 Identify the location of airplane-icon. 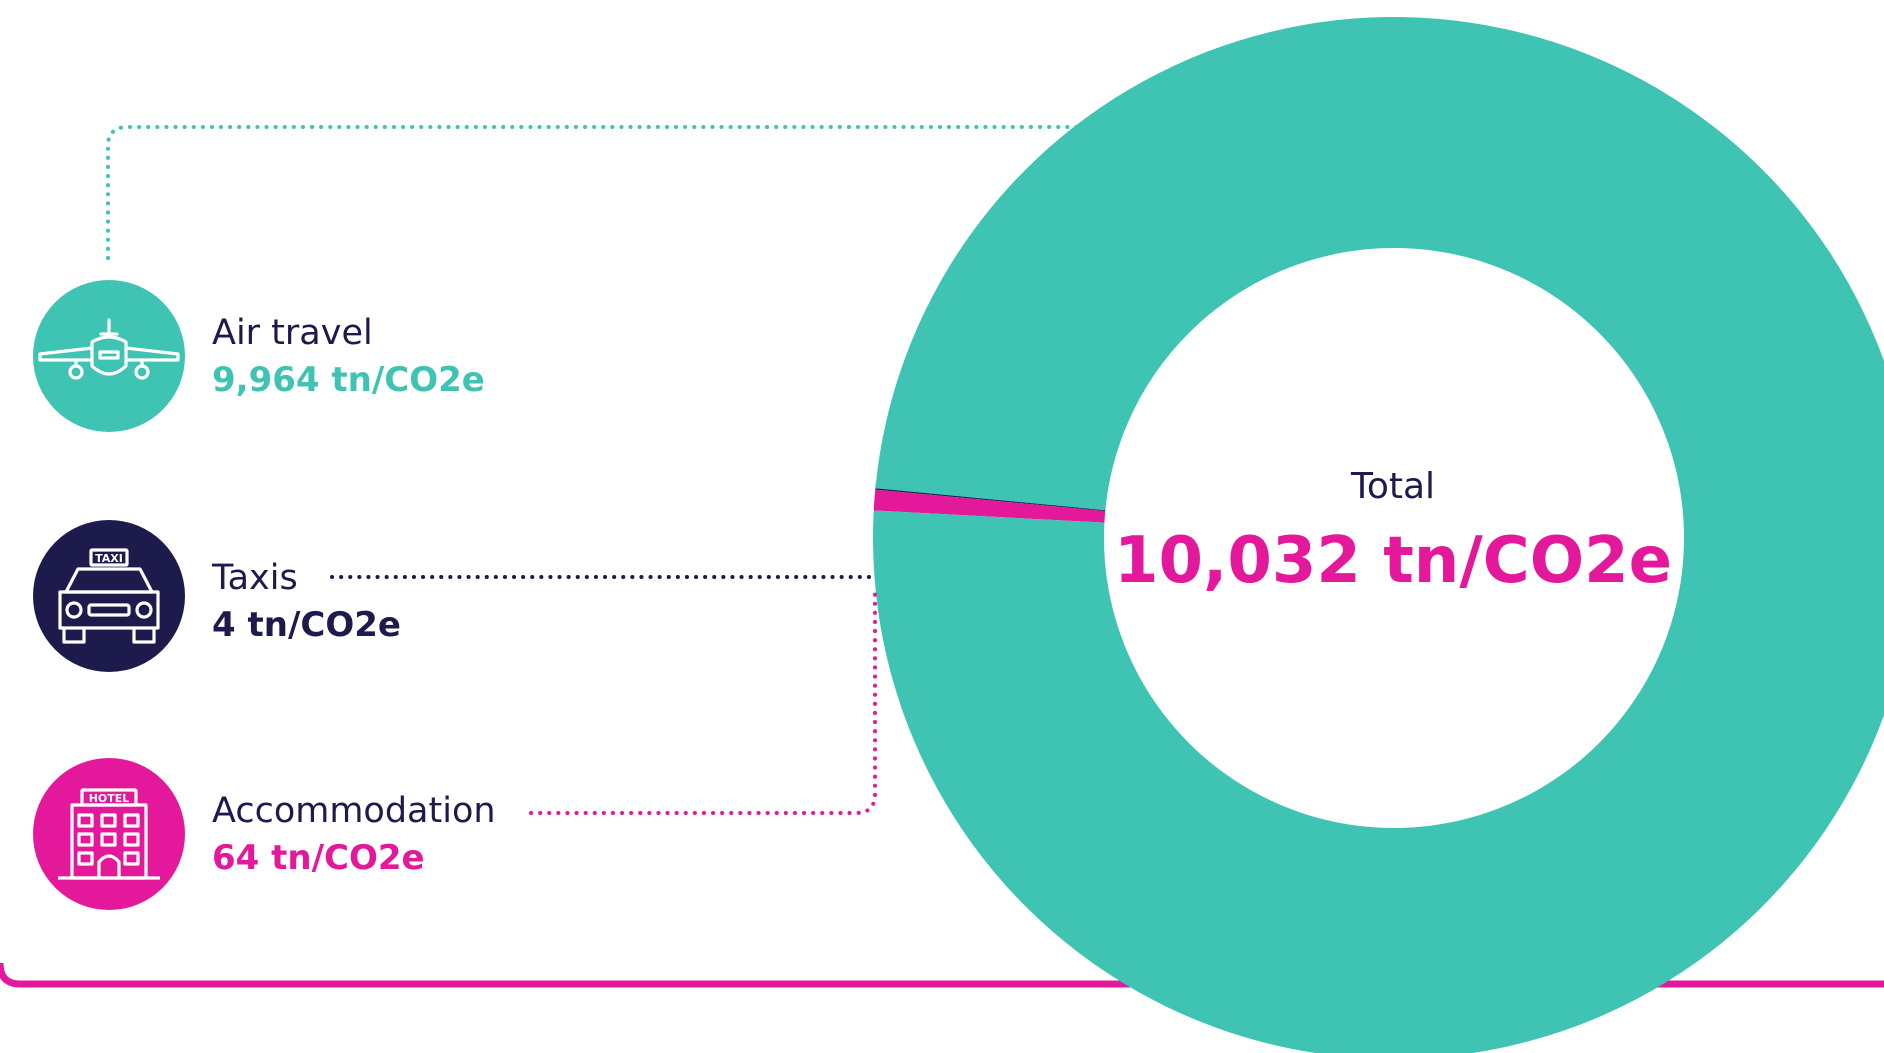
(109, 356).